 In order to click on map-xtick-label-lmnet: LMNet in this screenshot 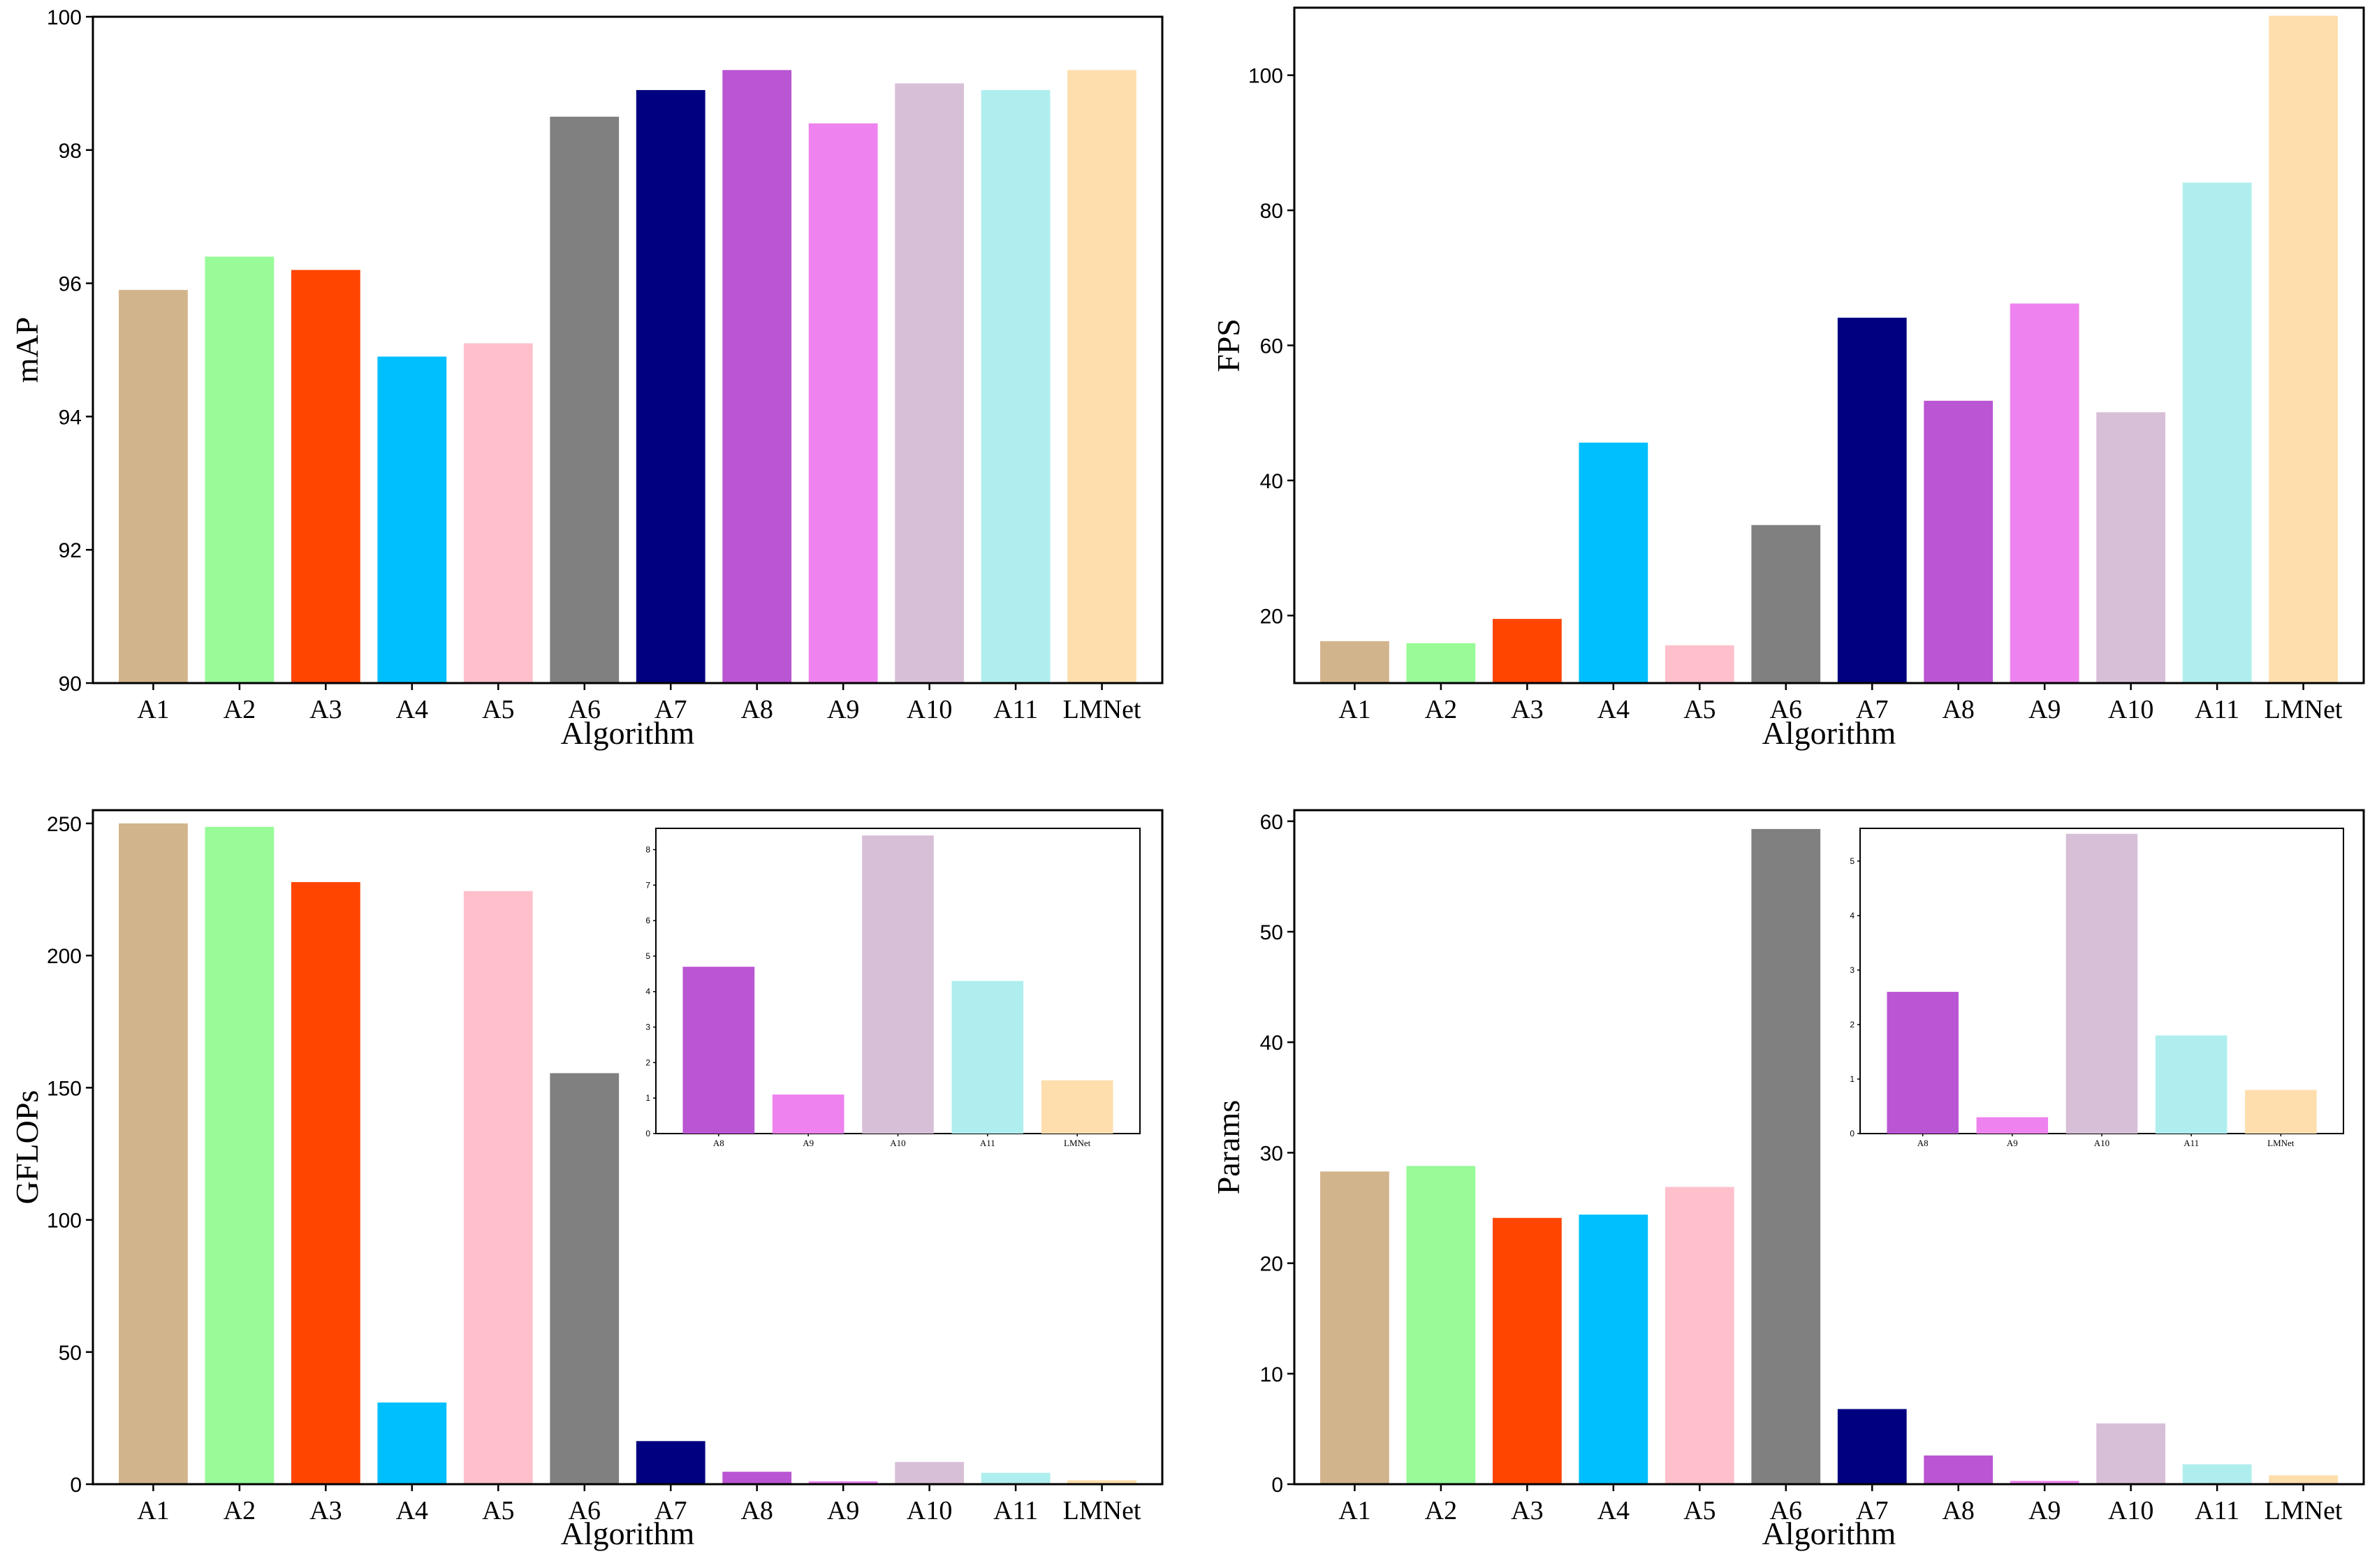, I will do `click(1102, 709)`.